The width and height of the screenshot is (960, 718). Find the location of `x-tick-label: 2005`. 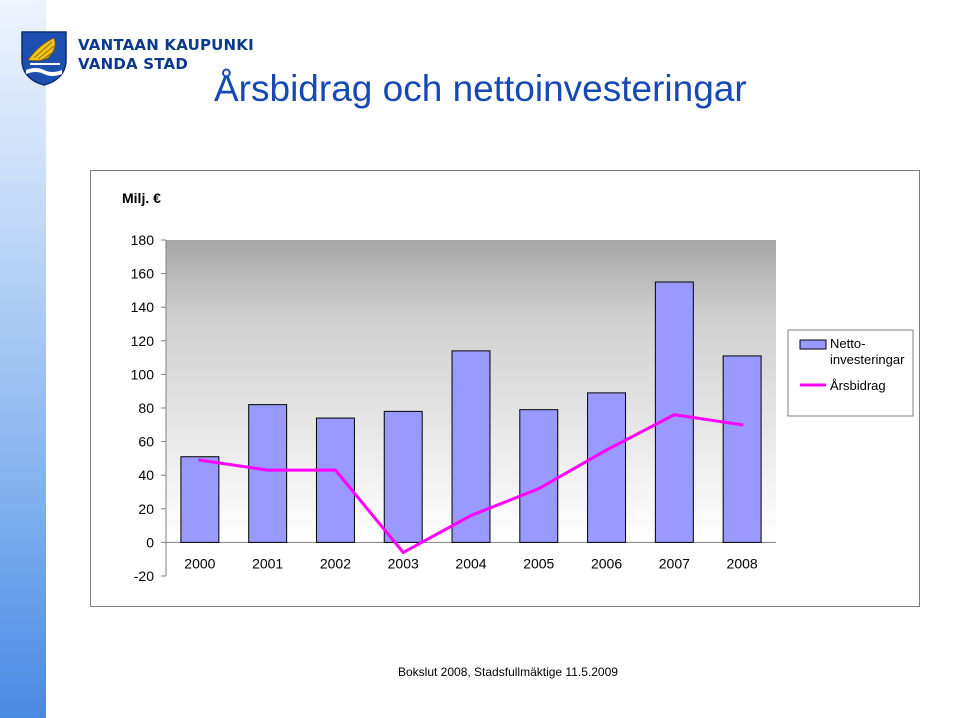

x-tick-label: 2005 is located at coordinates (538, 563).